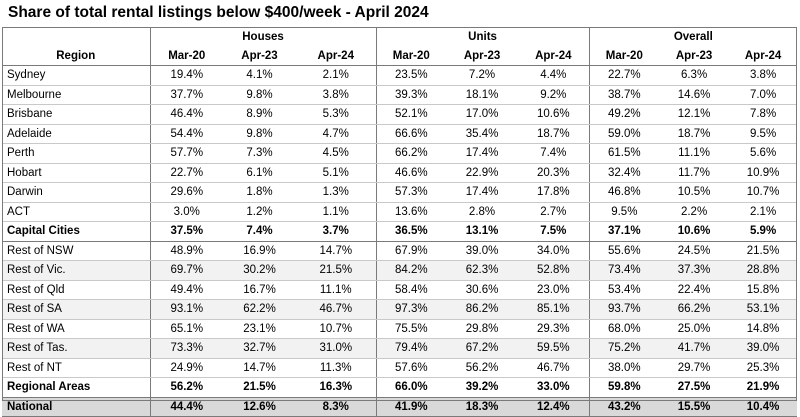 The height and width of the screenshot is (417, 800). Describe the element at coordinates (186, 134) in the screenshot. I see `value-cell: 54.4%` at that location.